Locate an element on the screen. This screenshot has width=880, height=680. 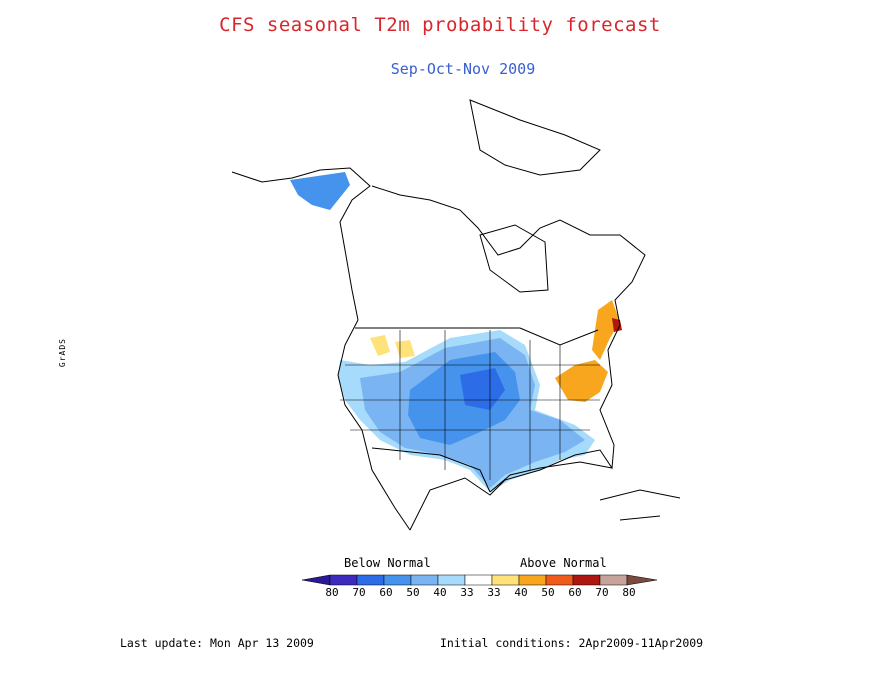
legend-above-label: Above Normal is located at coordinates (563, 563).